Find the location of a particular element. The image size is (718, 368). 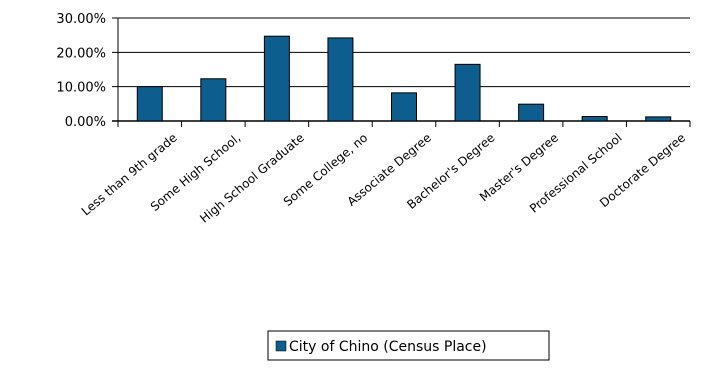

legend: City of Chino (Census Place) is located at coordinates (408, 345).